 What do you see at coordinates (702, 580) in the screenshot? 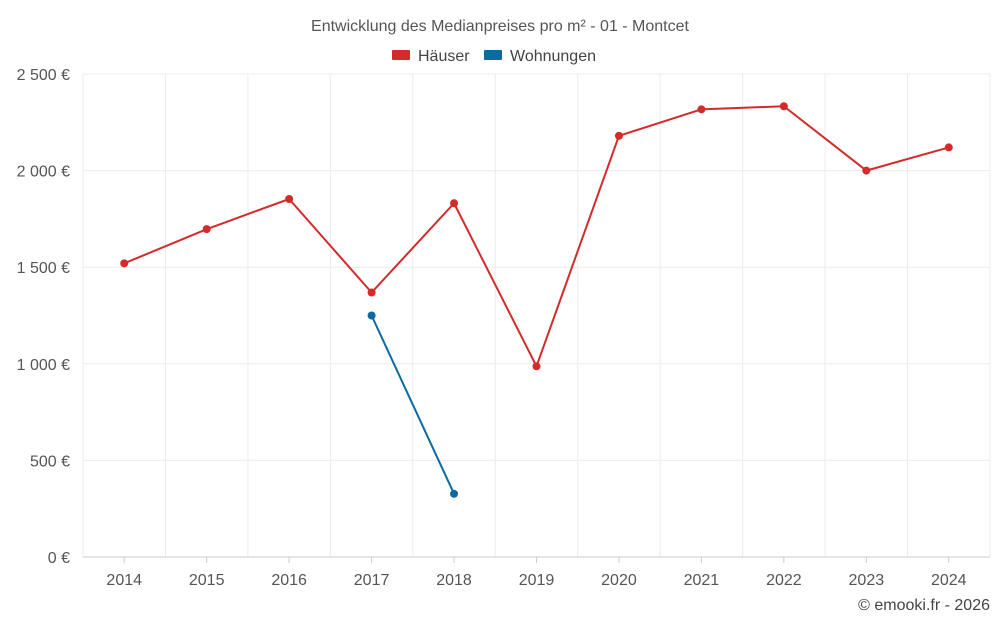
I see `x-tick-label: 2021` at bounding box center [702, 580].